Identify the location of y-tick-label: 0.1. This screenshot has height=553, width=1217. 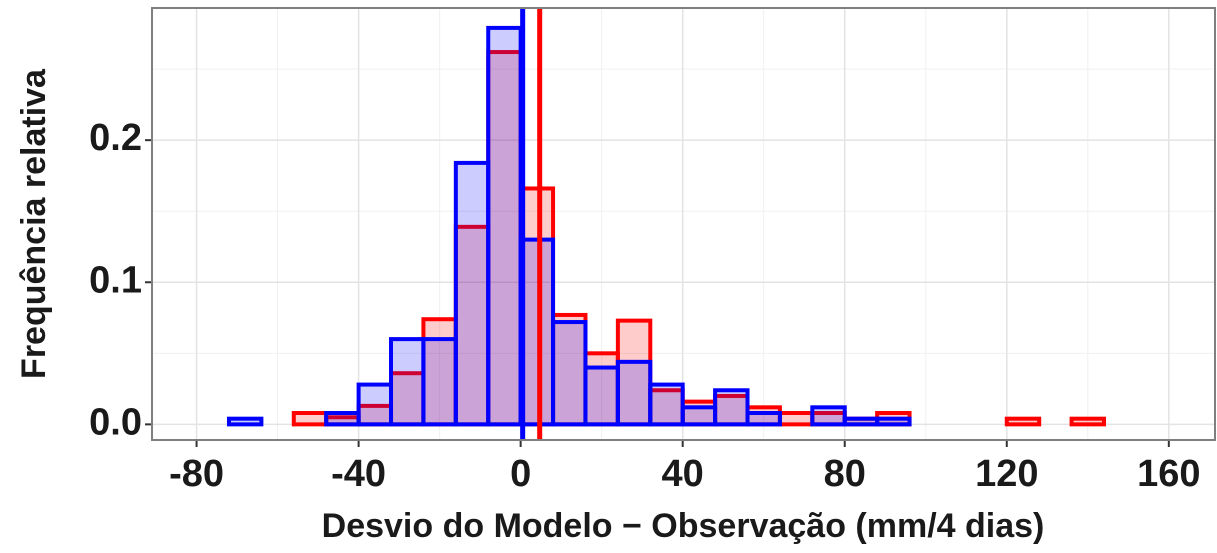
(115, 280).